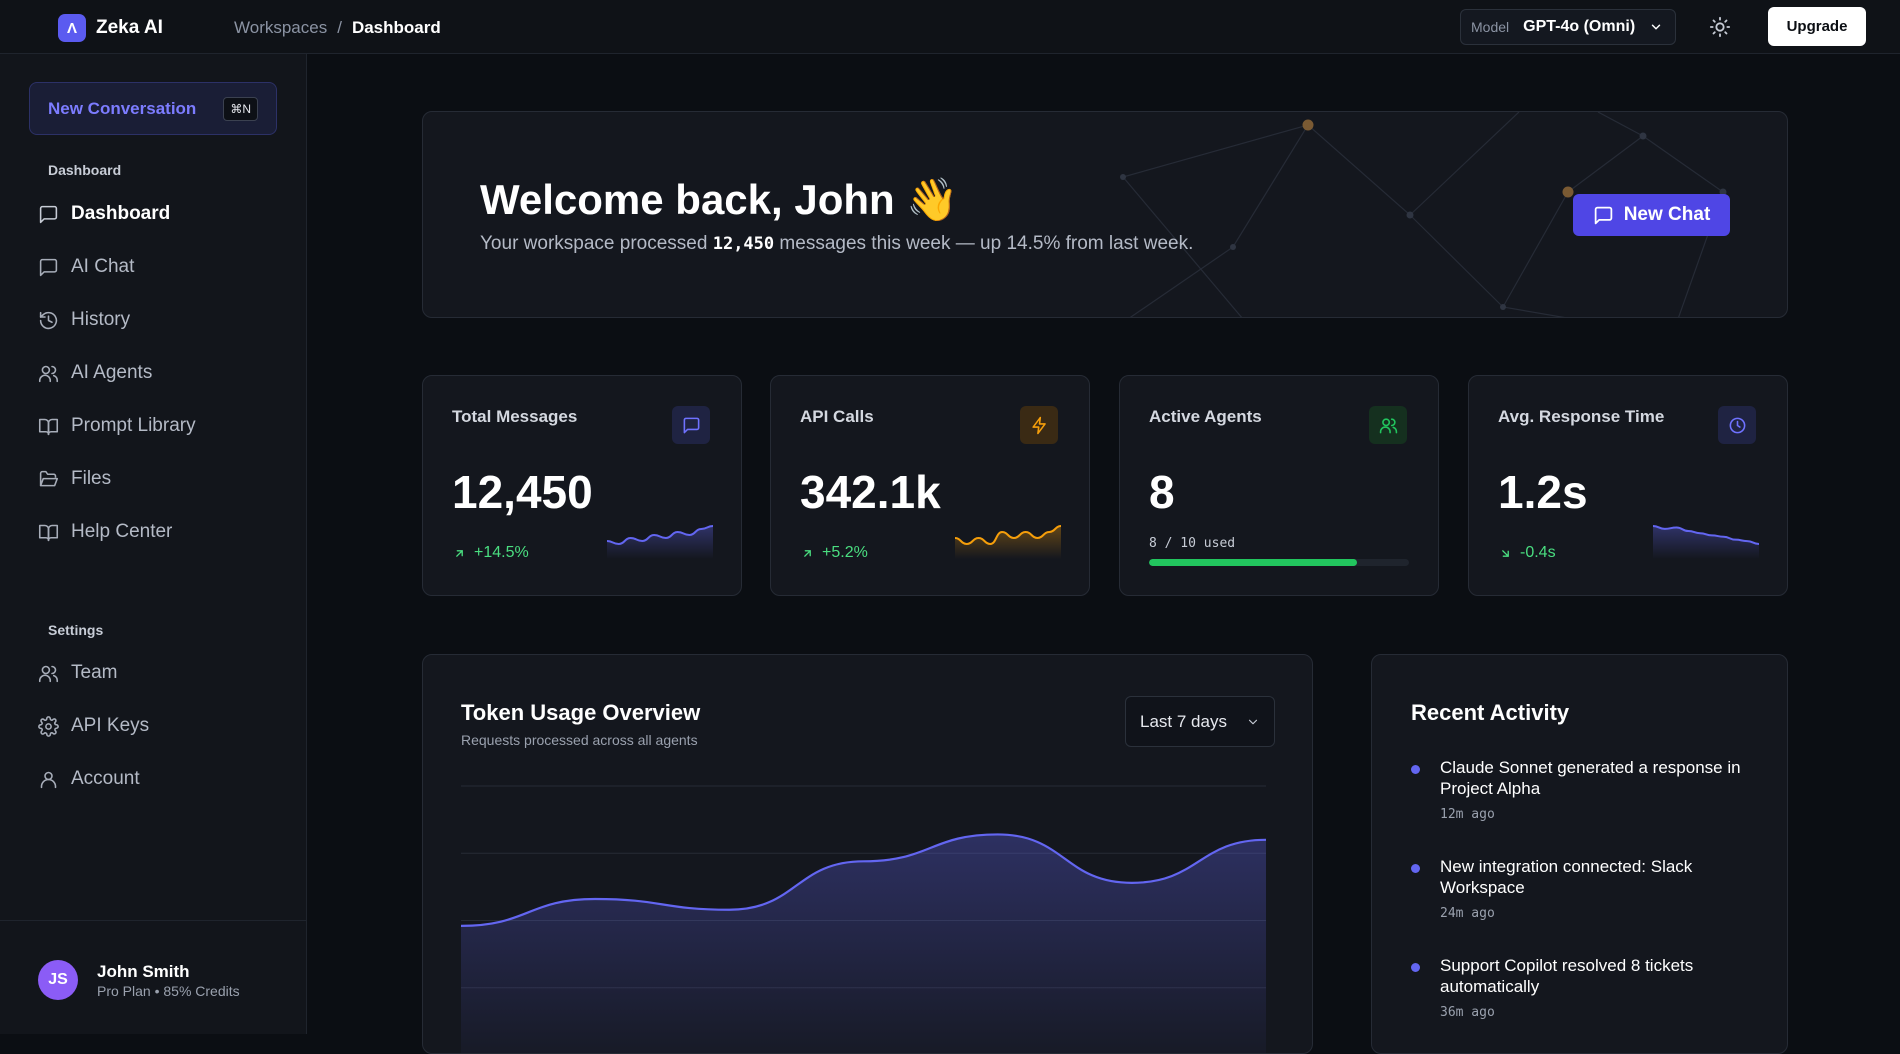 The image size is (1900, 1054). What do you see at coordinates (719, 199) in the screenshot?
I see `welcome-title: Welcome back, John 👋` at bounding box center [719, 199].